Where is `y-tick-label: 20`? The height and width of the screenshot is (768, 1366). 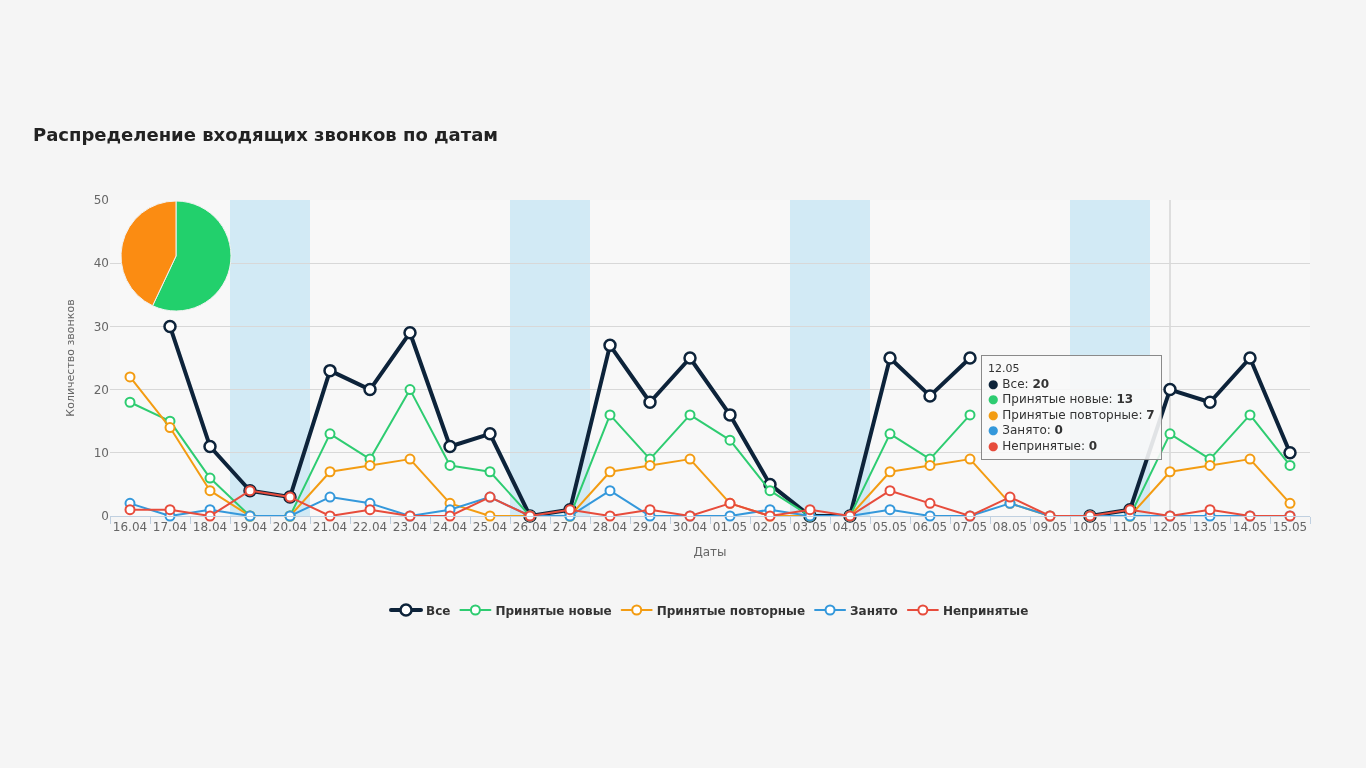 y-tick-label: 20 is located at coordinates (101, 389).